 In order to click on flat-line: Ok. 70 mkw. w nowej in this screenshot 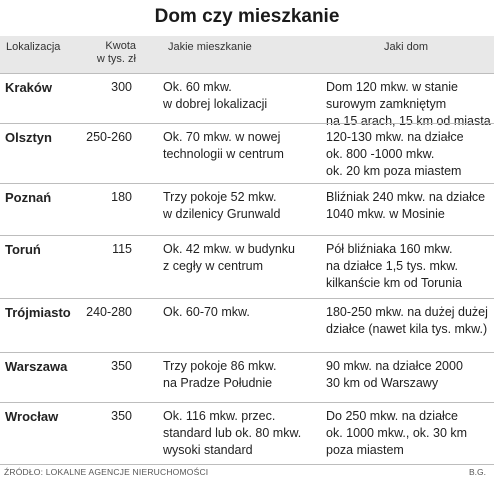, I will do `click(222, 137)`.